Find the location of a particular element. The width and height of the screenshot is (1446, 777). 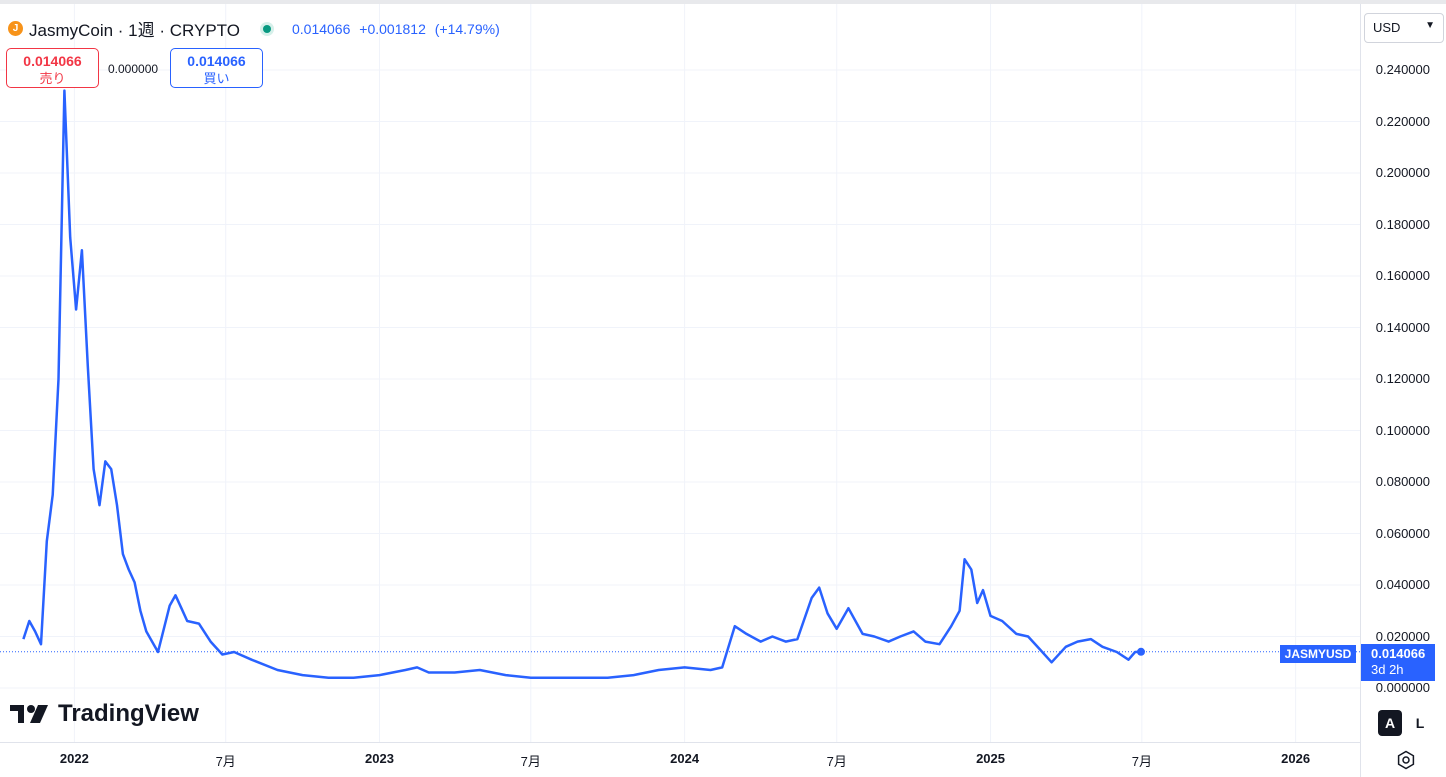

y-tick-label: 0.020000 is located at coordinates (1402, 636).